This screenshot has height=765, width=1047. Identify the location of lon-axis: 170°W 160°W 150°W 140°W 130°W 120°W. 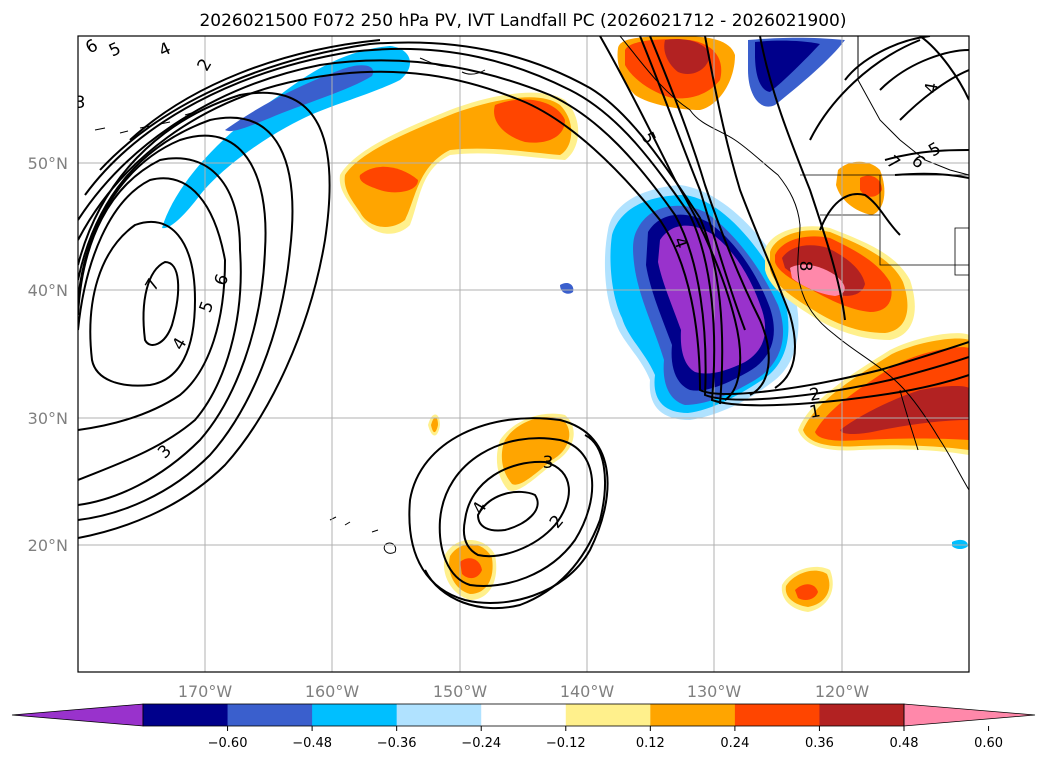
(524, 691).